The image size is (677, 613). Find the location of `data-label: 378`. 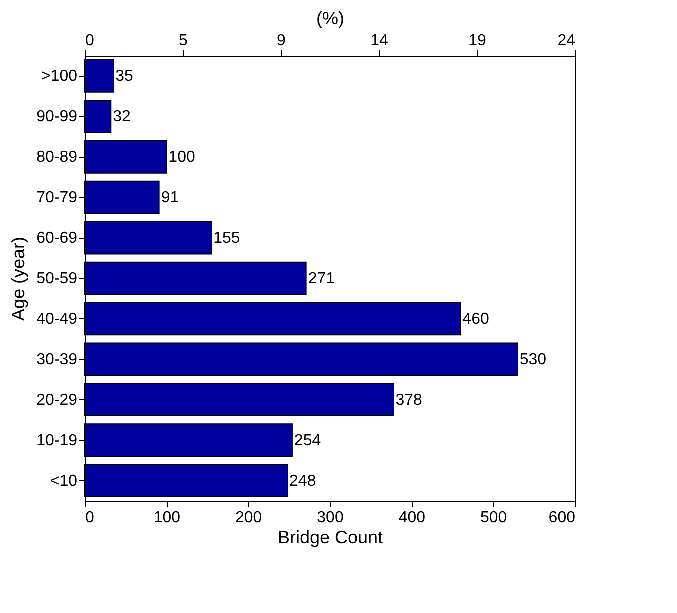

data-label: 378 is located at coordinates (409, 400).